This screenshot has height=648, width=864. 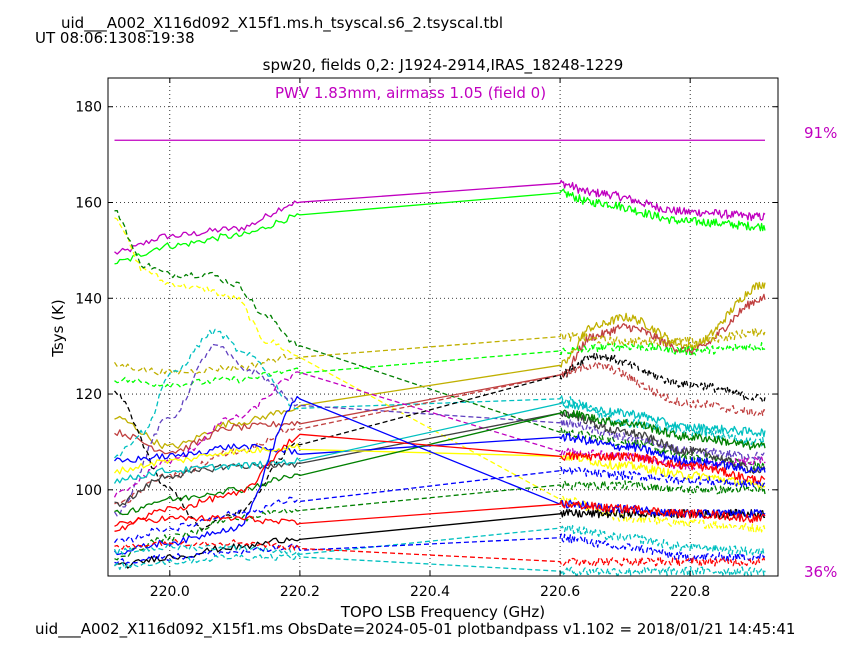 What do you see at coordinates (442, 612) in the screenshot?
I see `x-axis-label: TOPO LSB Frequency (GHz)` at bounding box center [442, 612].